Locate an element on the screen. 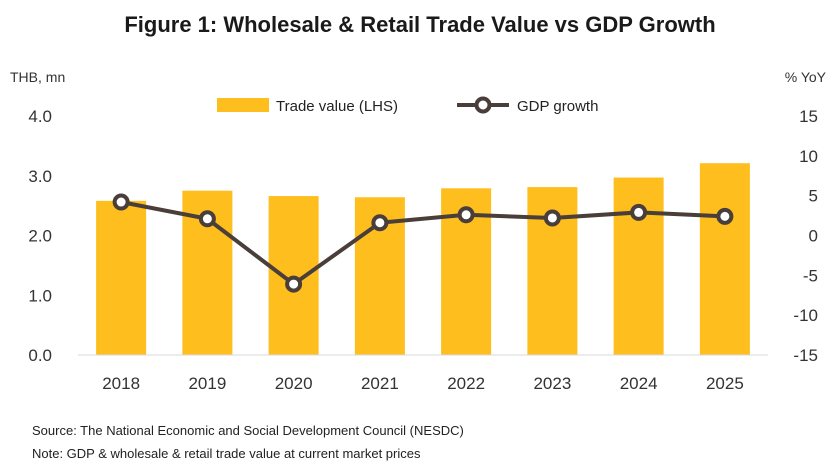 The image size is (840, 476). legend-bar-swatch is located at coordinates (243, 105).